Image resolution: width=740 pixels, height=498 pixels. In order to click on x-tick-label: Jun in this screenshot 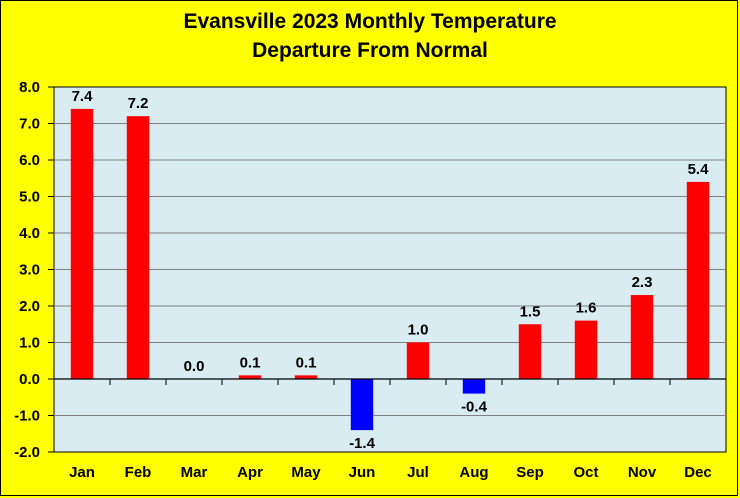, I will do `click(362, 472)`.